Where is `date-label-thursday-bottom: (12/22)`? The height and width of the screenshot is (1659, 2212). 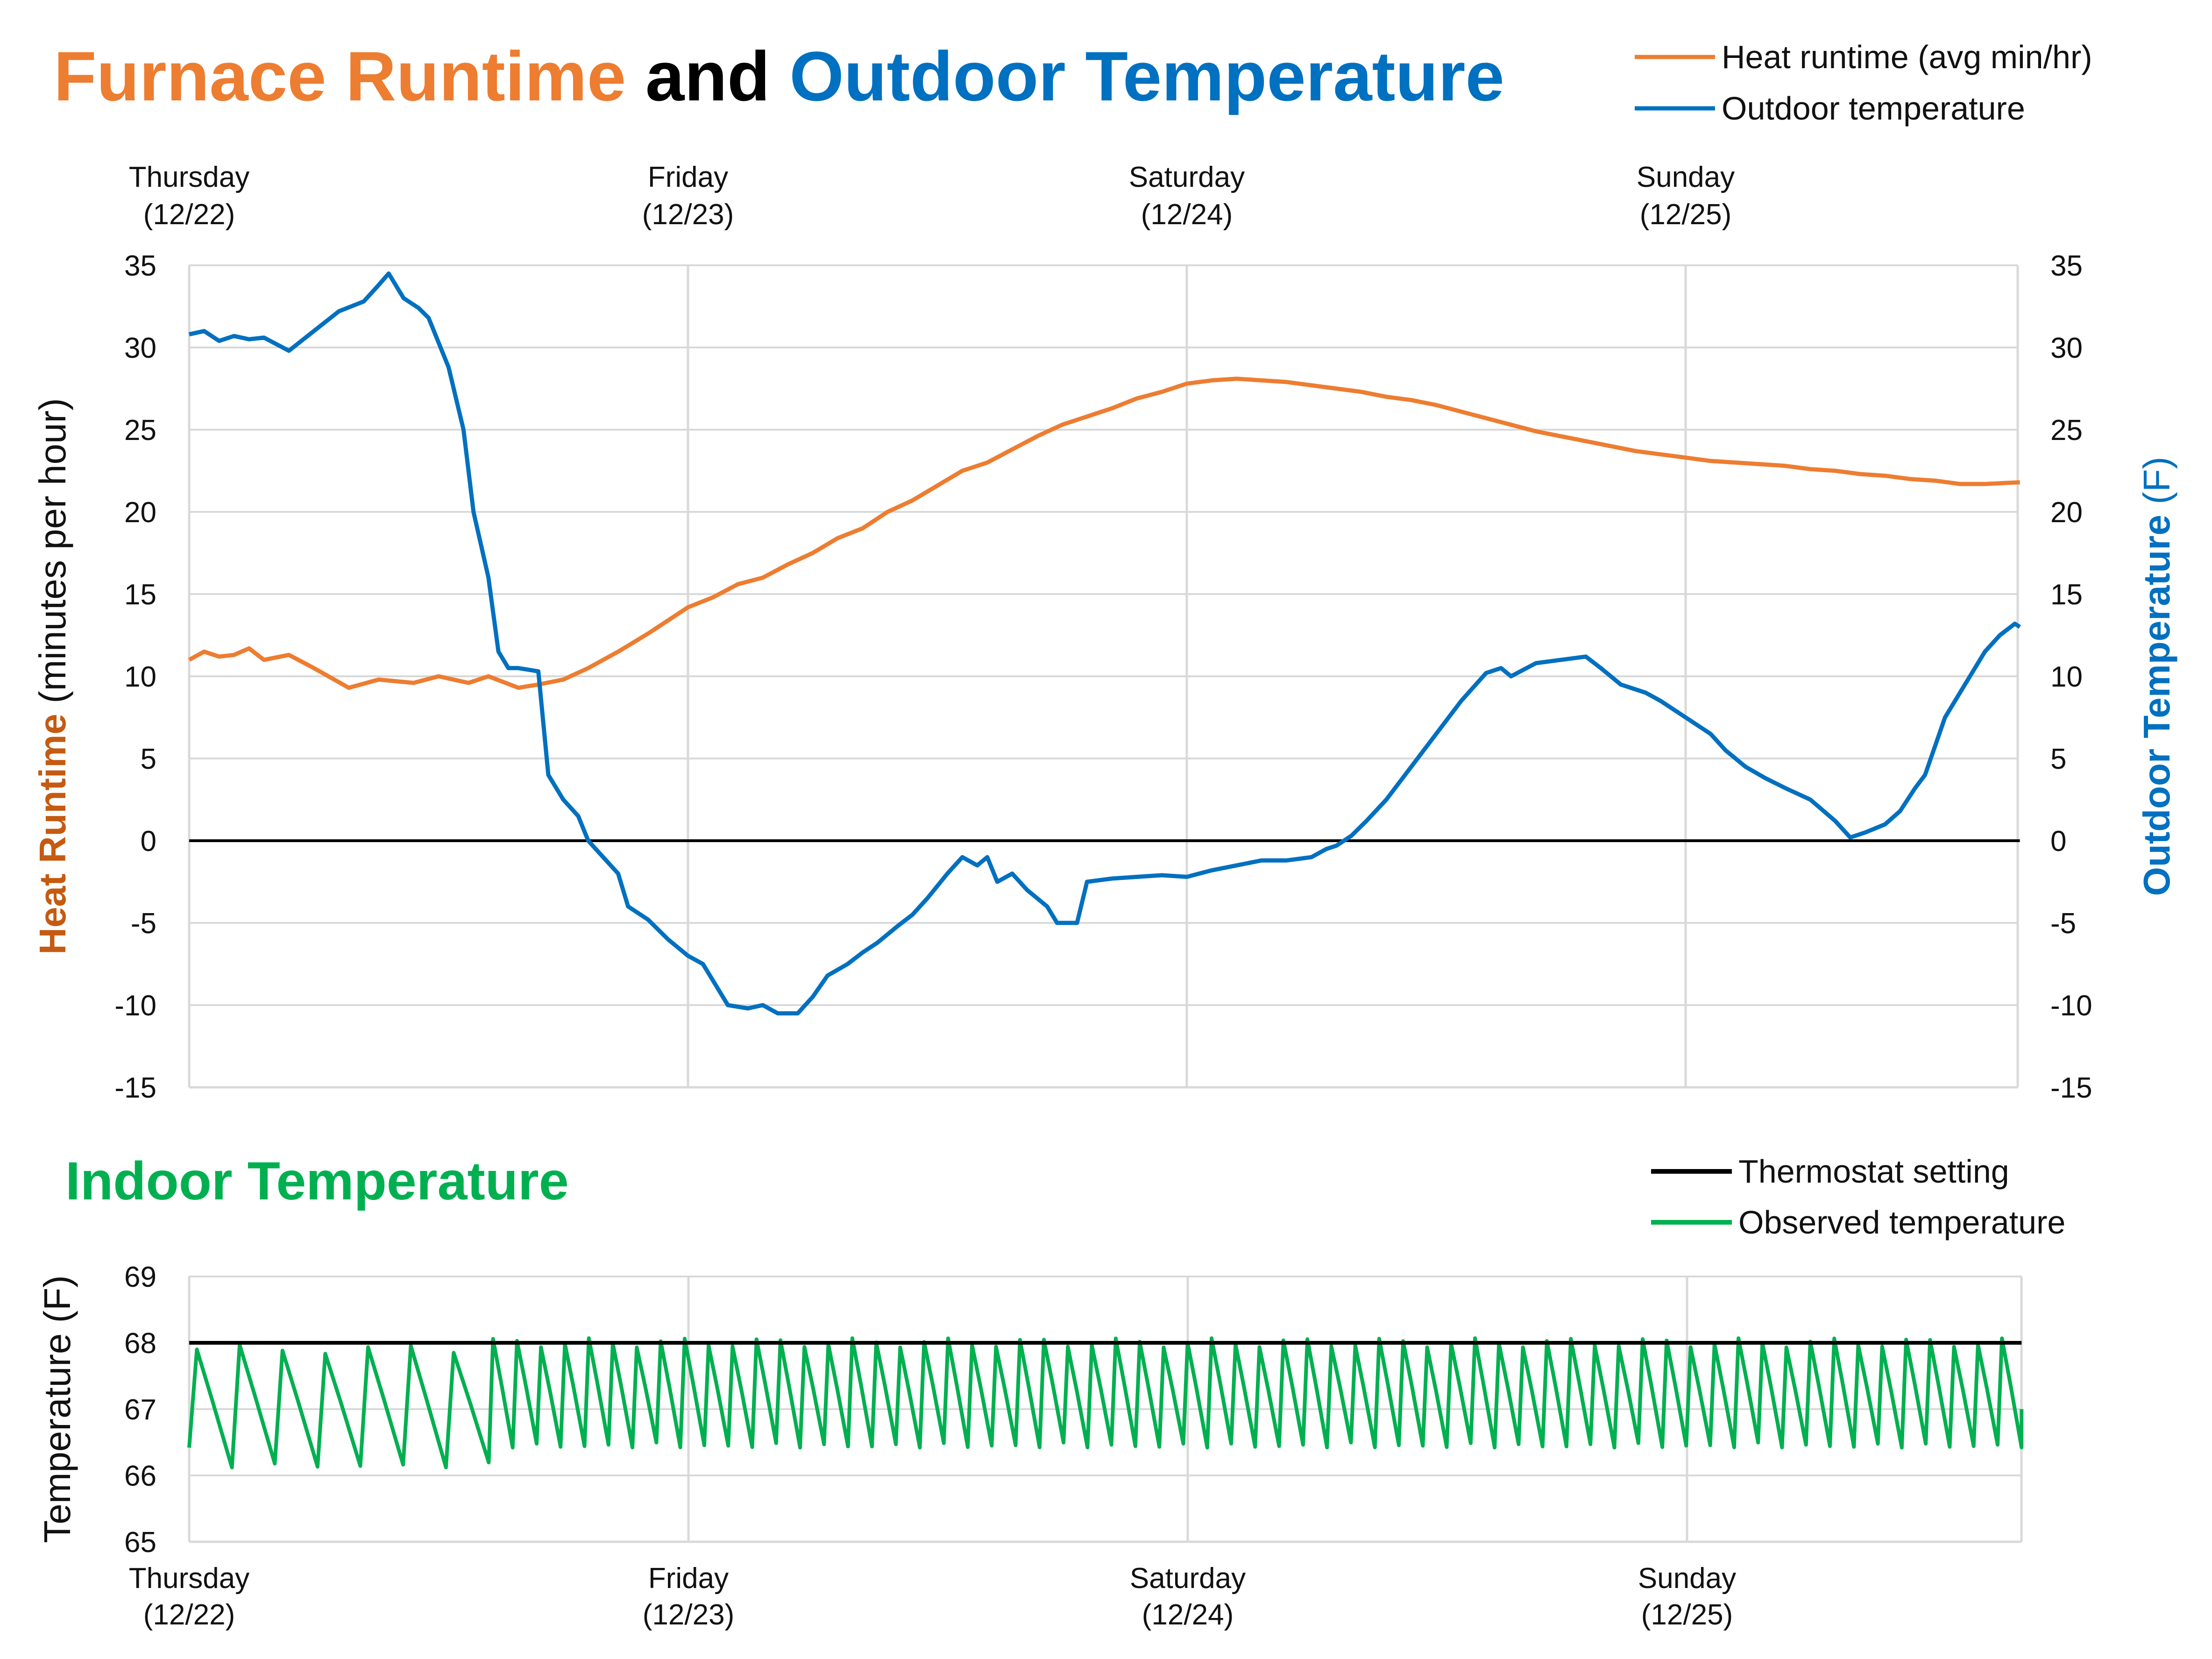
date-label-thursday-bottom: (12/22) is located at coordinates (189, 1615).